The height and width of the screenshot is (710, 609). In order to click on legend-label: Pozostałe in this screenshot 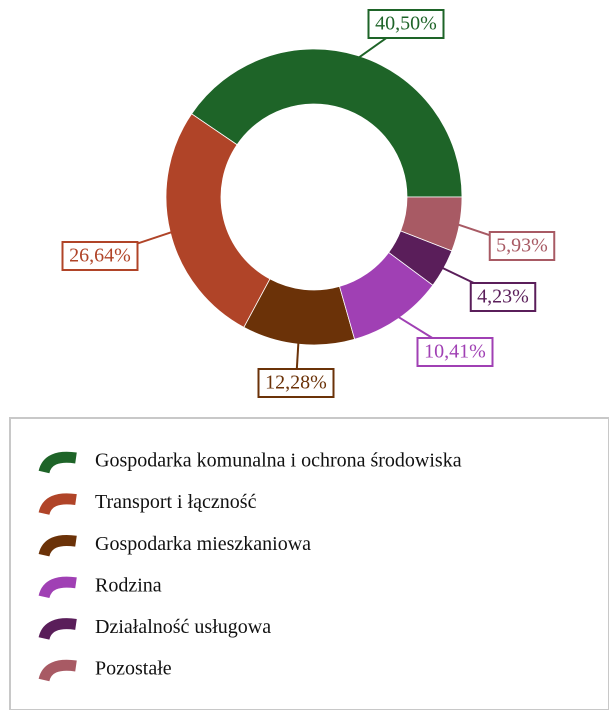, I will do `click(133, 669)`.